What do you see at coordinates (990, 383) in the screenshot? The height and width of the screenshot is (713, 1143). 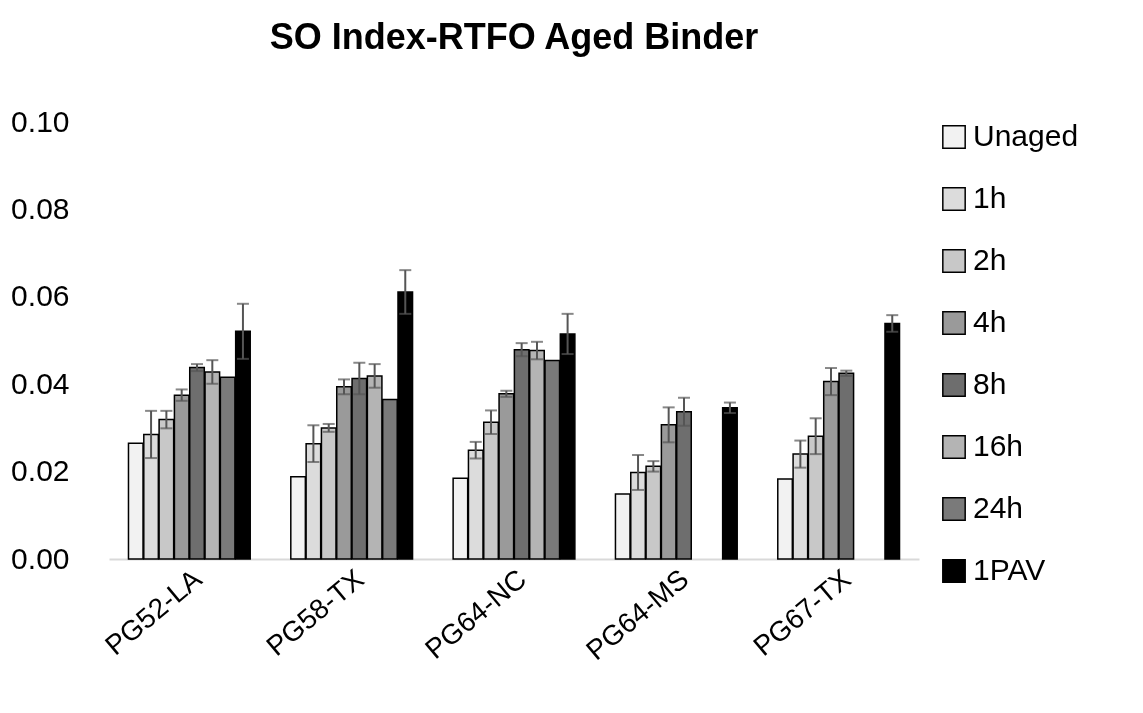 I see `legend-label: 8h` at bounding box center [990, 383].